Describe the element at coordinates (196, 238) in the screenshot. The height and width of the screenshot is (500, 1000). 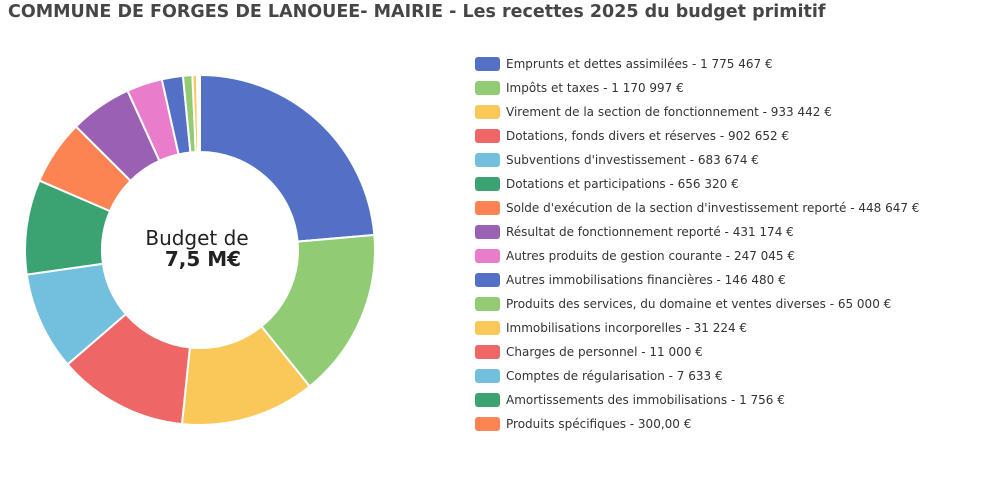
I see `center-label-line1: Budget de` at that location.